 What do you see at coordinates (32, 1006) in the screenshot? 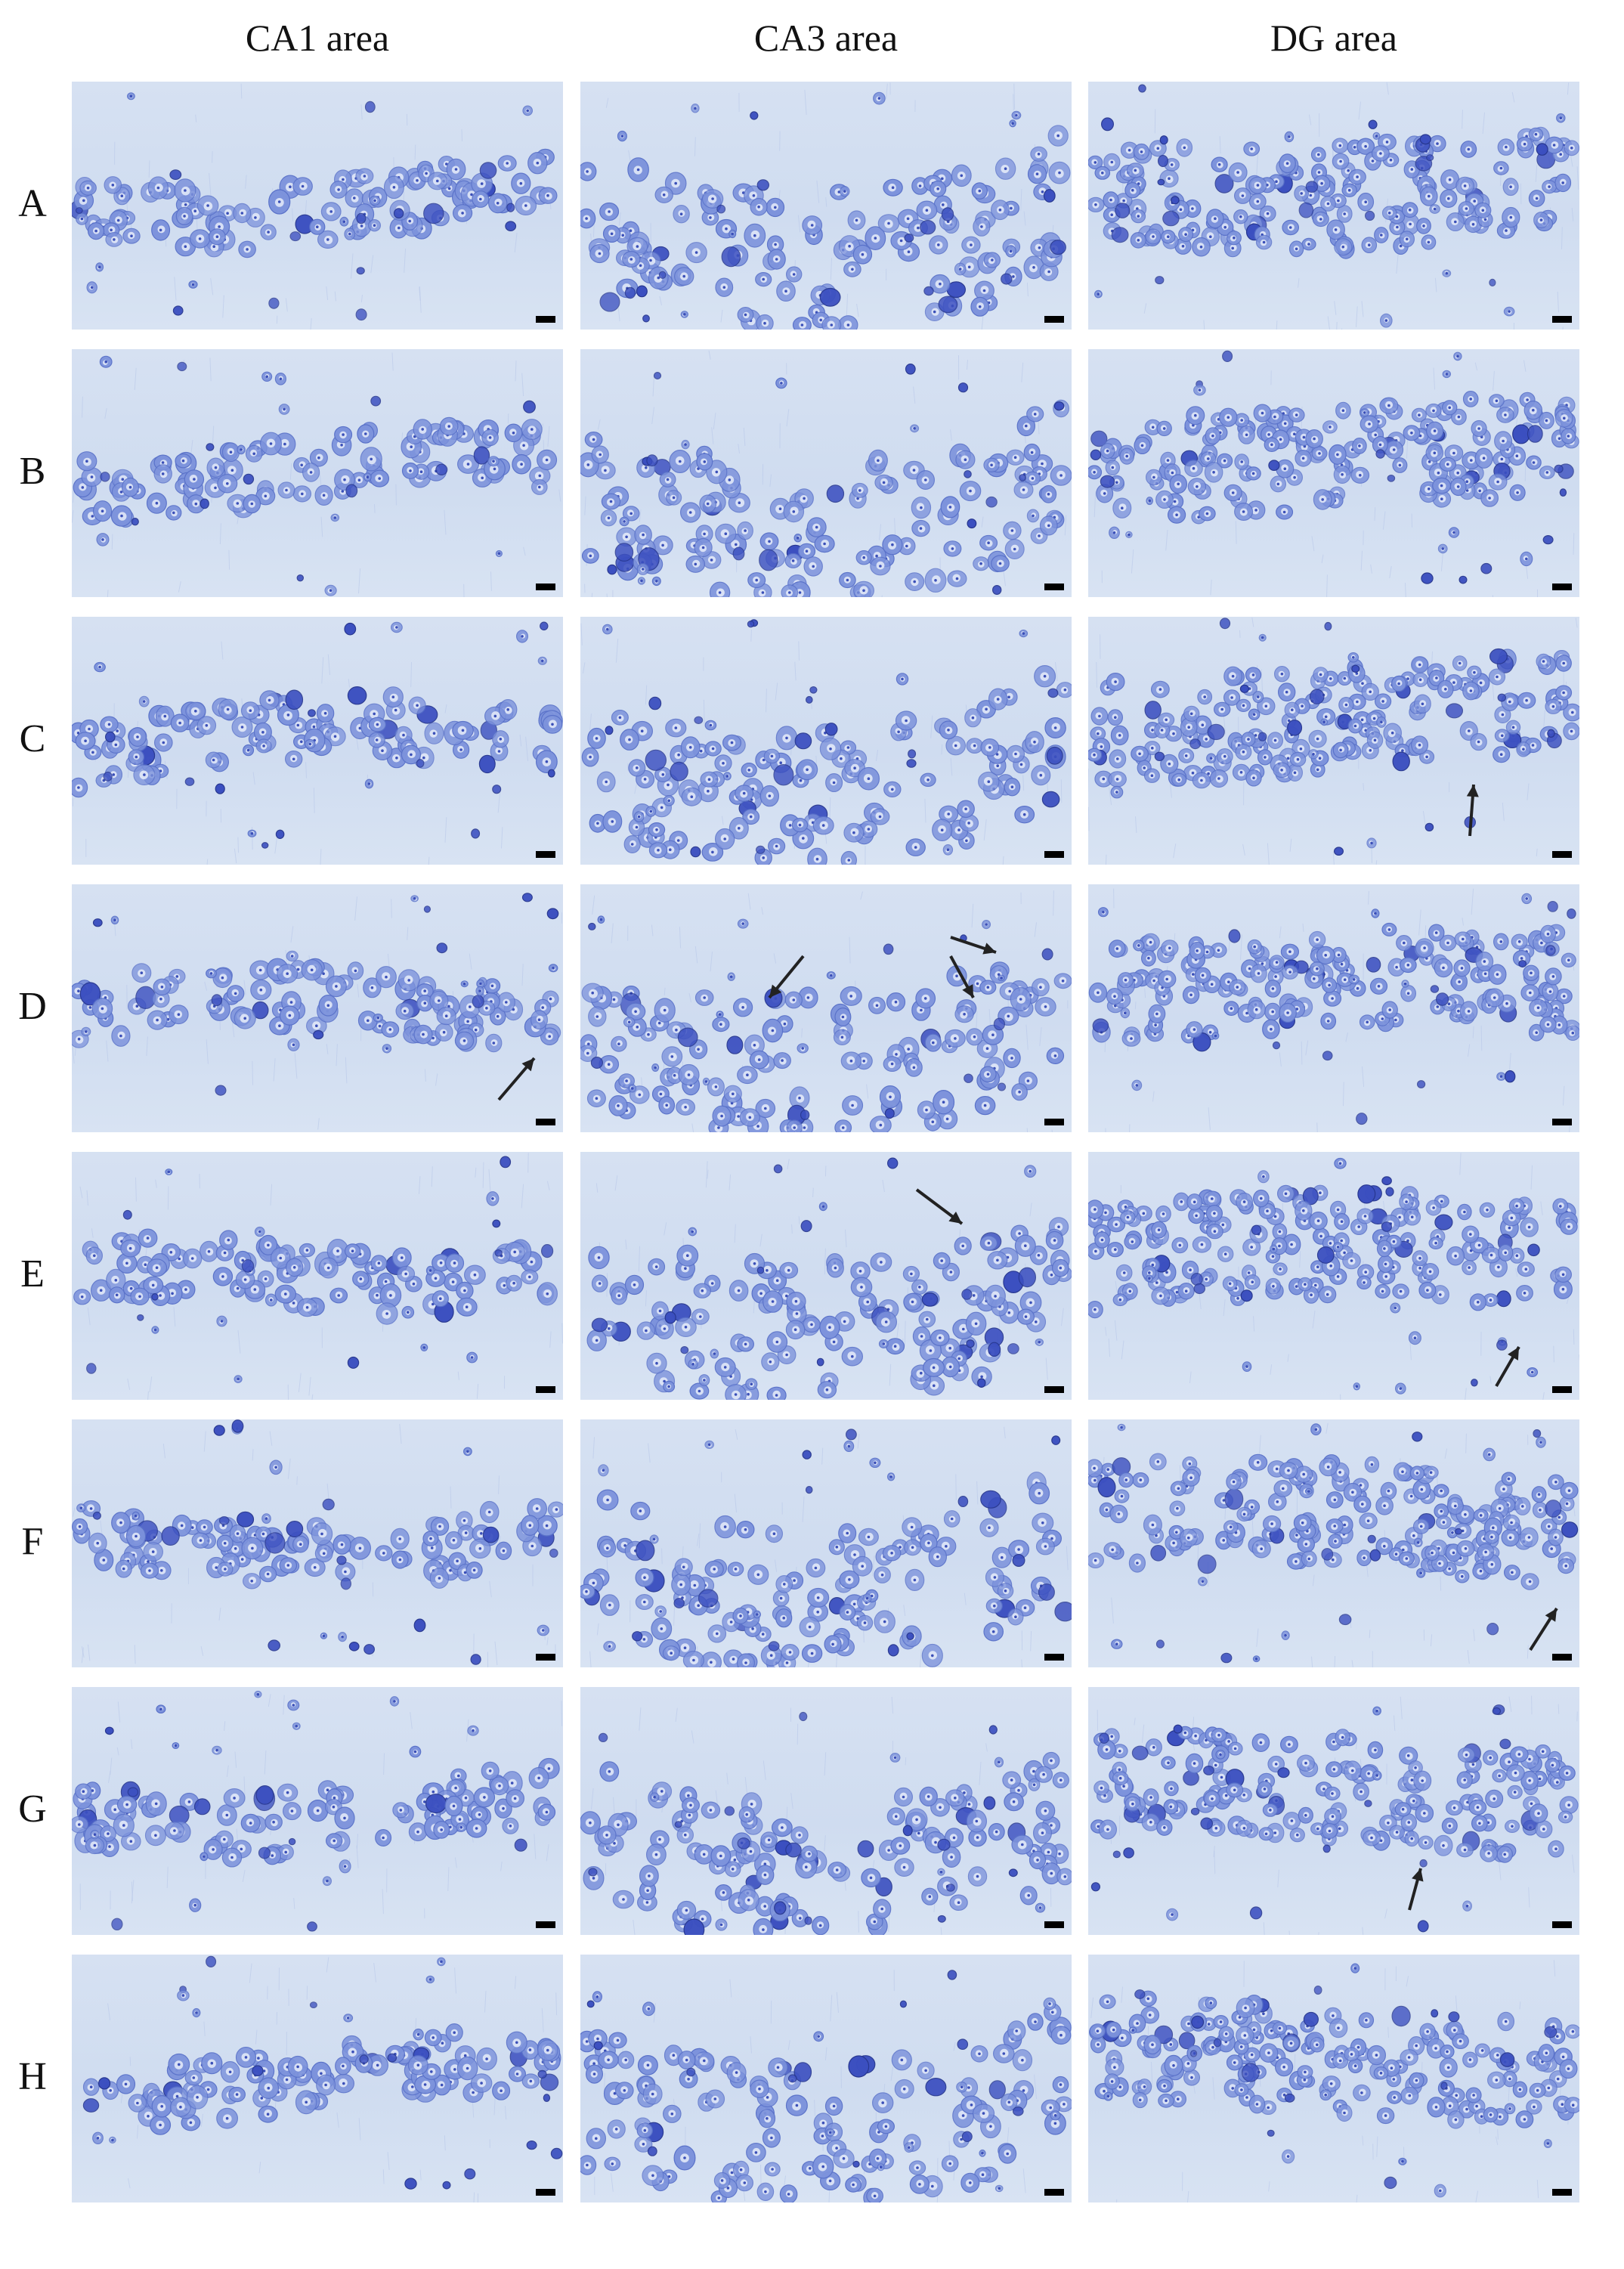
I see `row-label-d: D` at bounding box center [32, 1006].